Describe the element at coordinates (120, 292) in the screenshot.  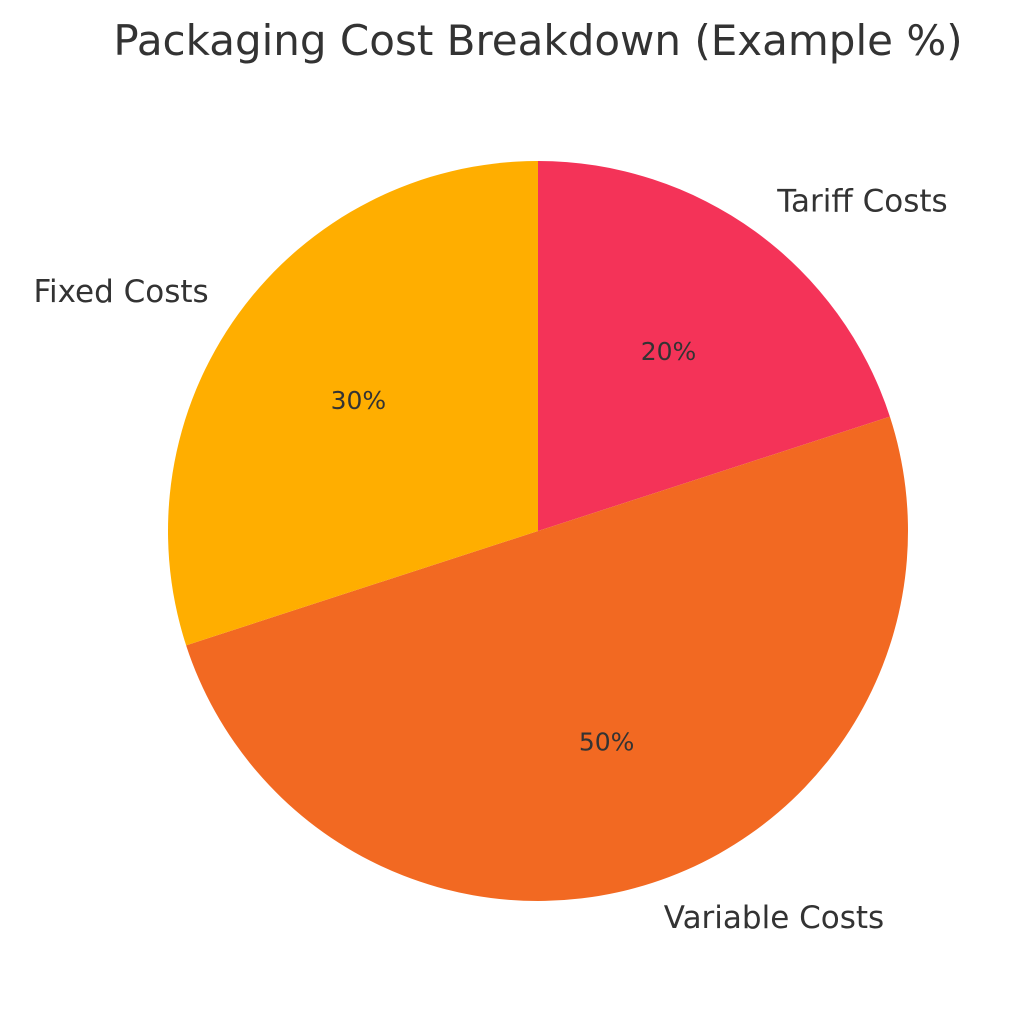
I see `slice-label-fixed-costs: Fixed Costs` at that location.